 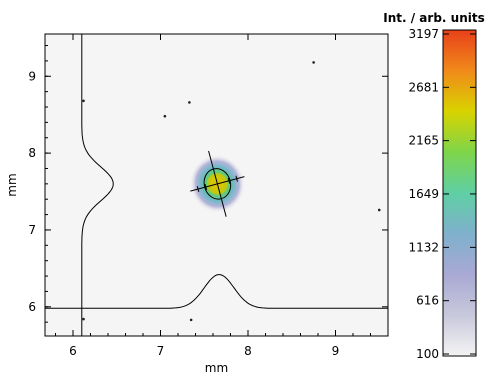 I want to click on colorbar-tick-label: 3197, so click(x=423, y=34).